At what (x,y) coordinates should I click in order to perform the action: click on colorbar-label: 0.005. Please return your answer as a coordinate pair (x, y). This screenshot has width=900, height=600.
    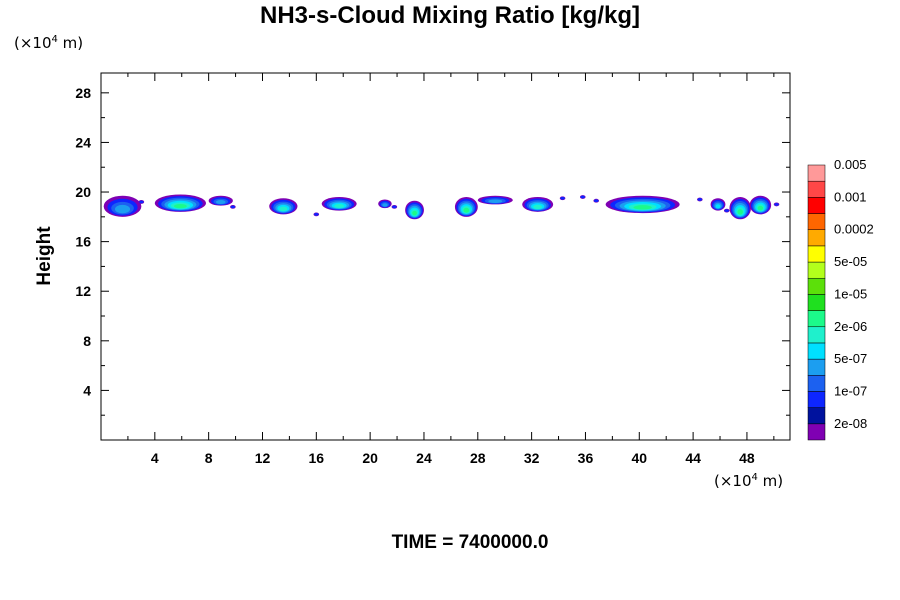
    Looking at the image, I should click on (850, 164).